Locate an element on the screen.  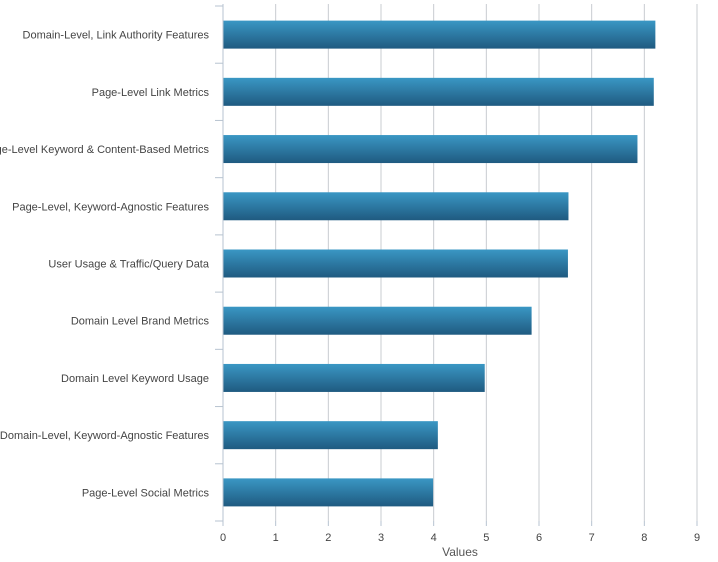
x-tick-label-0: 0 is located at coordinates (223, 538).